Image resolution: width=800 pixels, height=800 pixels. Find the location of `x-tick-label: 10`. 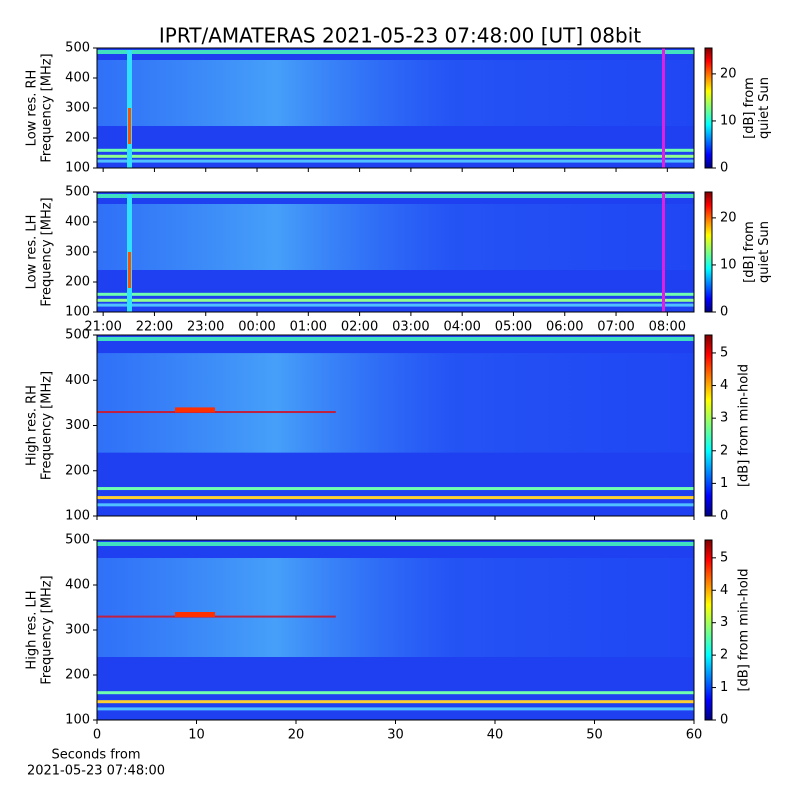

x-tick-label: 10 is located at coordinates (196, 735).